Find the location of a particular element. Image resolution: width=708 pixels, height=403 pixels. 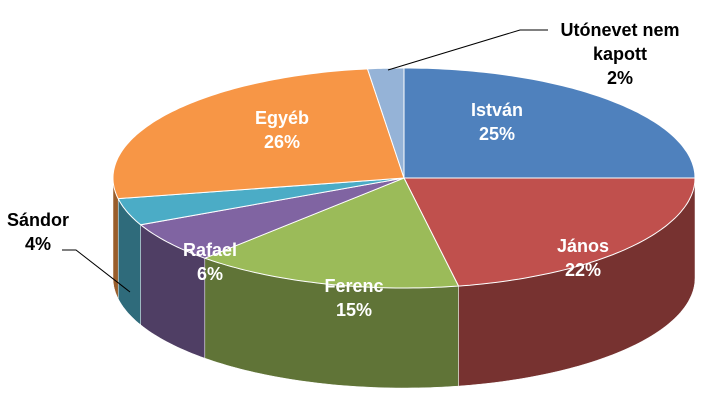

slice-label: János 22% is located at coordinates (583, 258).